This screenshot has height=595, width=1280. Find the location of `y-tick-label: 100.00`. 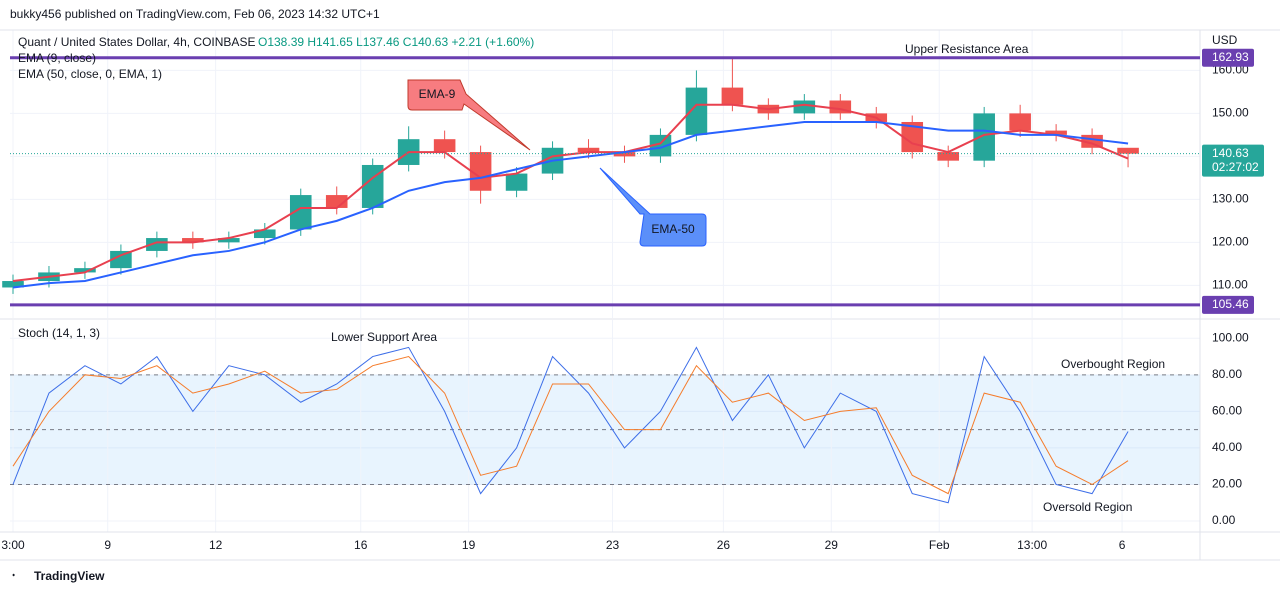

y-tick-label: 100.00 is located at coordinates (1230, 337).